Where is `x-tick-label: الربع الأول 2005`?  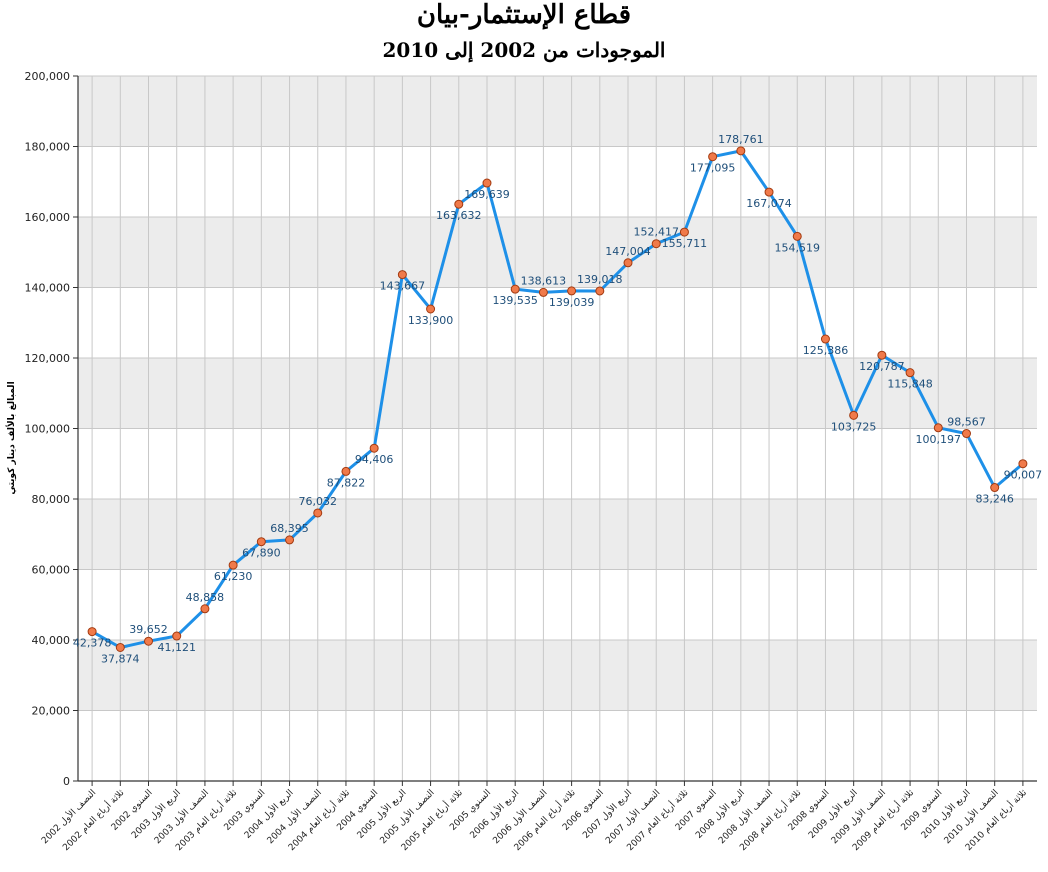
x-tick-label: الربع الأول 2005 is located at coordinates (381, 814).